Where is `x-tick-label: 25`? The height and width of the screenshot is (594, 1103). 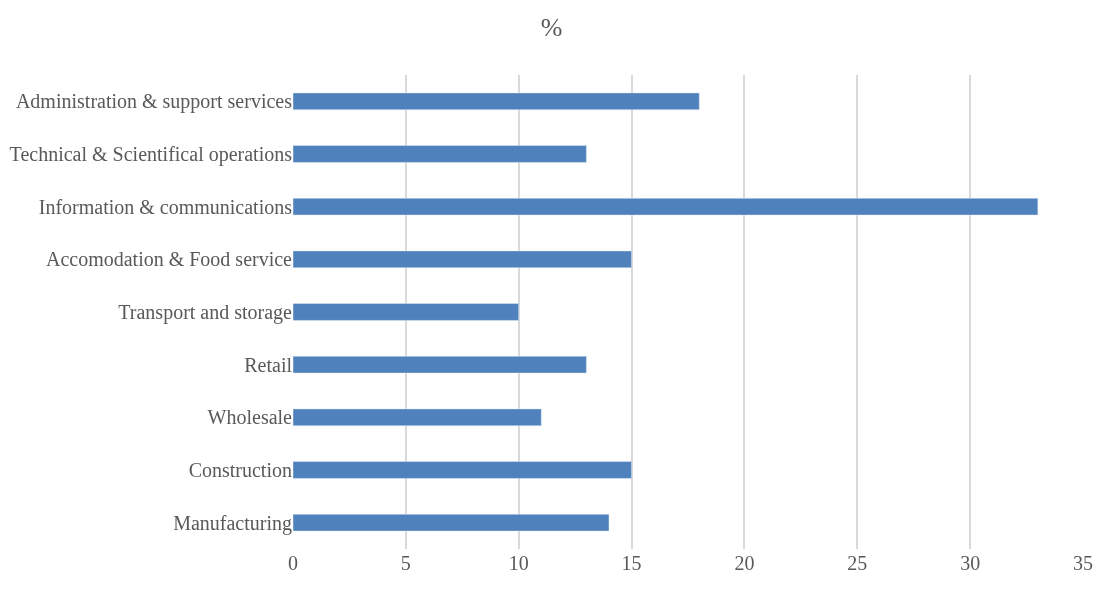
x-tick-label: 25 is located at coordinates (857, 563).